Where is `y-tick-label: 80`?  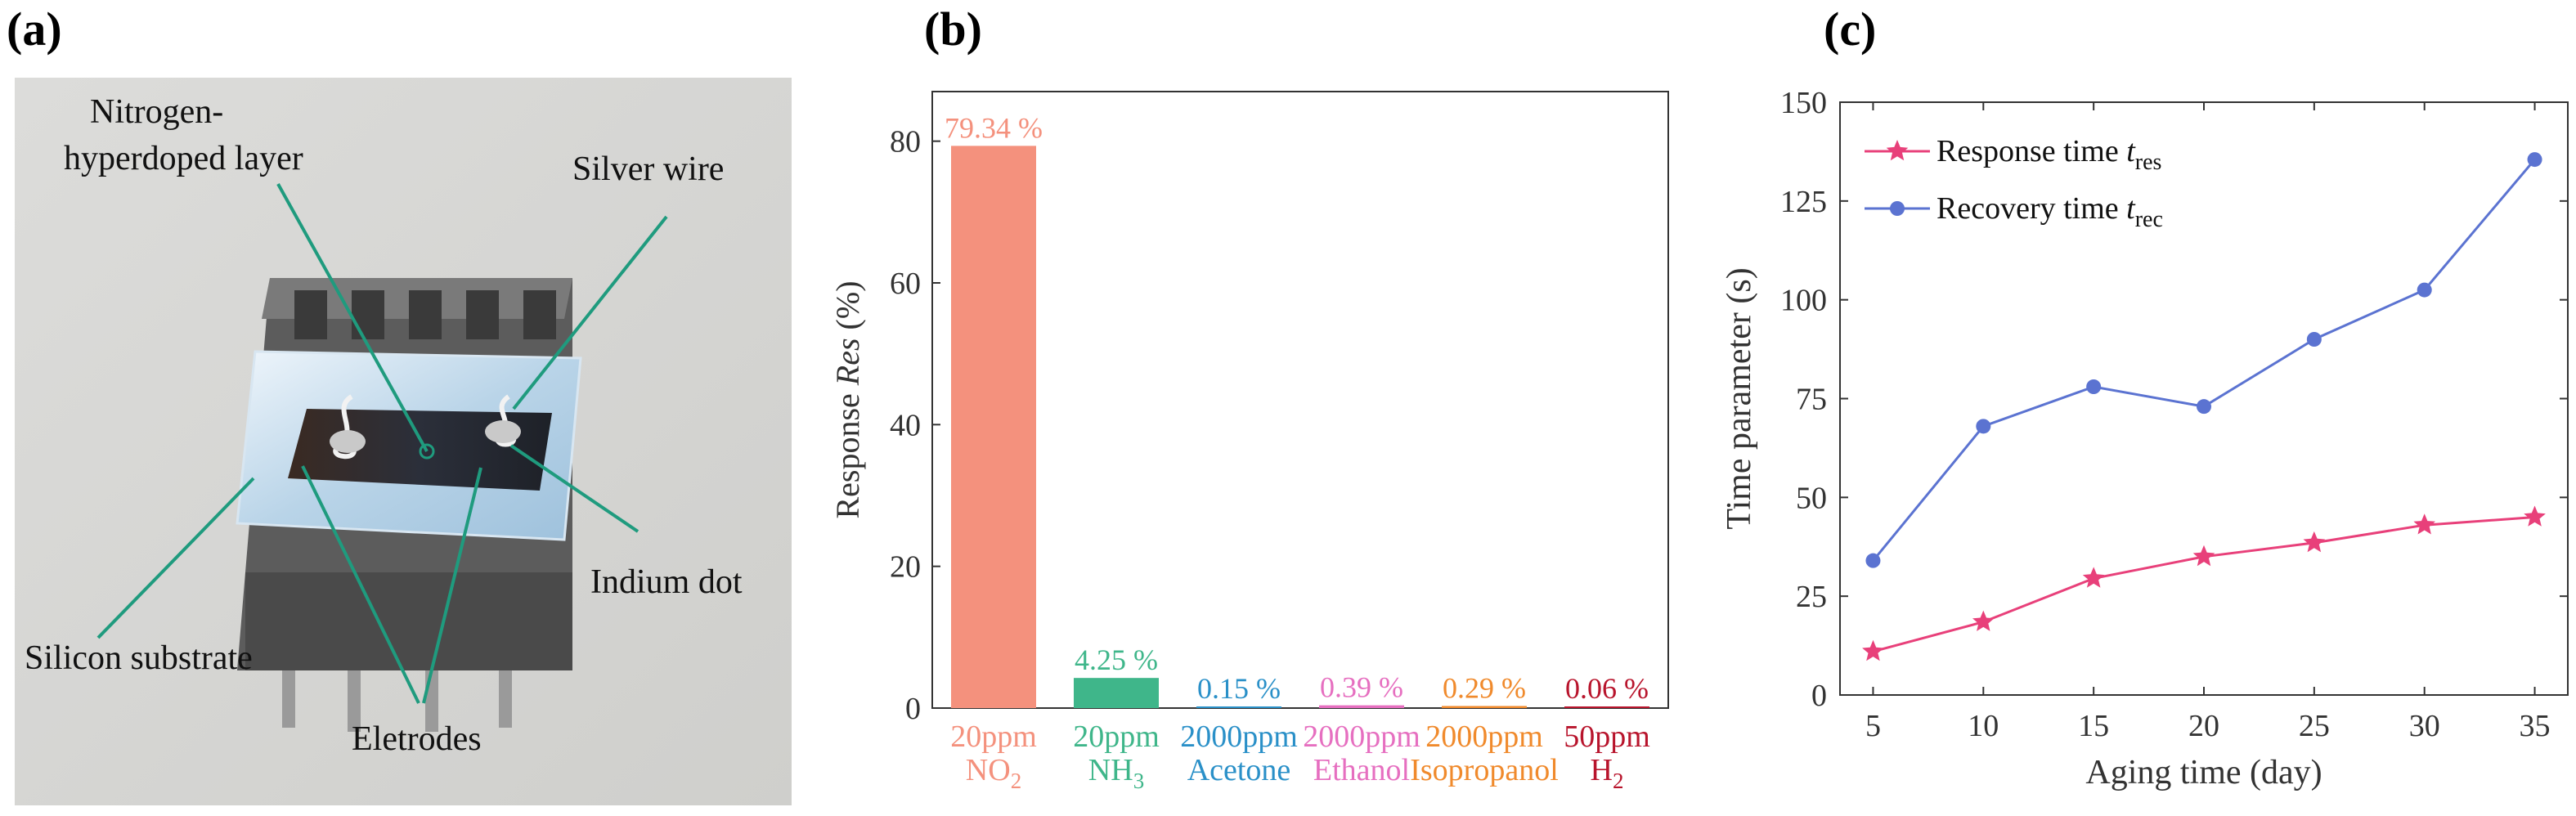
y-tick-label: 80 is located at coordinates (906, 142).